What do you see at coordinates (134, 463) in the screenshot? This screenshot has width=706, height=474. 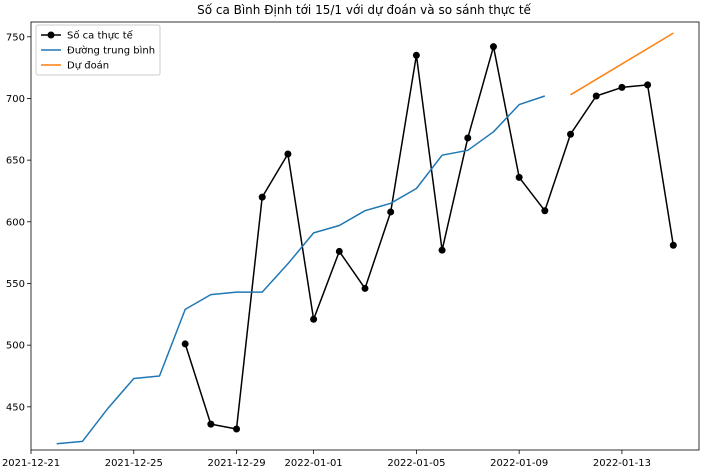 I see `x-tick-label: 2021-12-25` at bounding box center [134, 463].